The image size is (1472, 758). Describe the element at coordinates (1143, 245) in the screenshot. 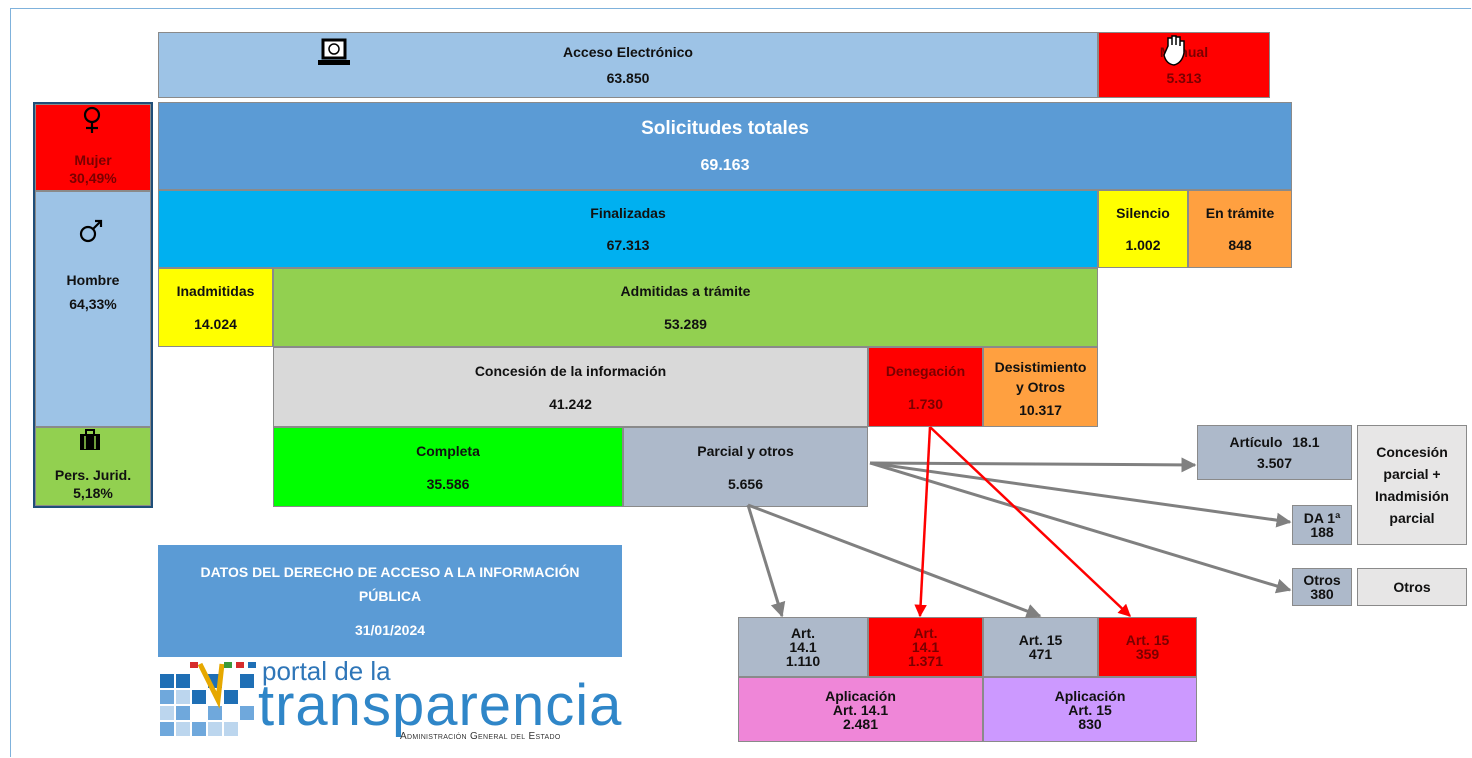

I see `box-value: 1.002` at that location.